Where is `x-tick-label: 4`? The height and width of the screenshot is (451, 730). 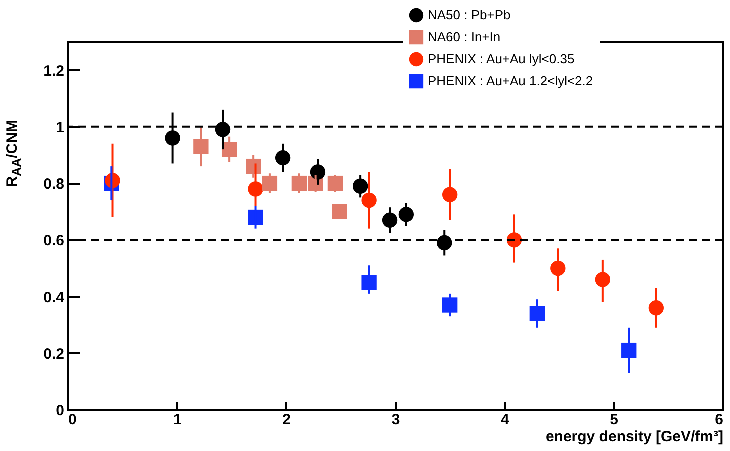
x-tick-label: 4 is located at coordinates (505, 420).